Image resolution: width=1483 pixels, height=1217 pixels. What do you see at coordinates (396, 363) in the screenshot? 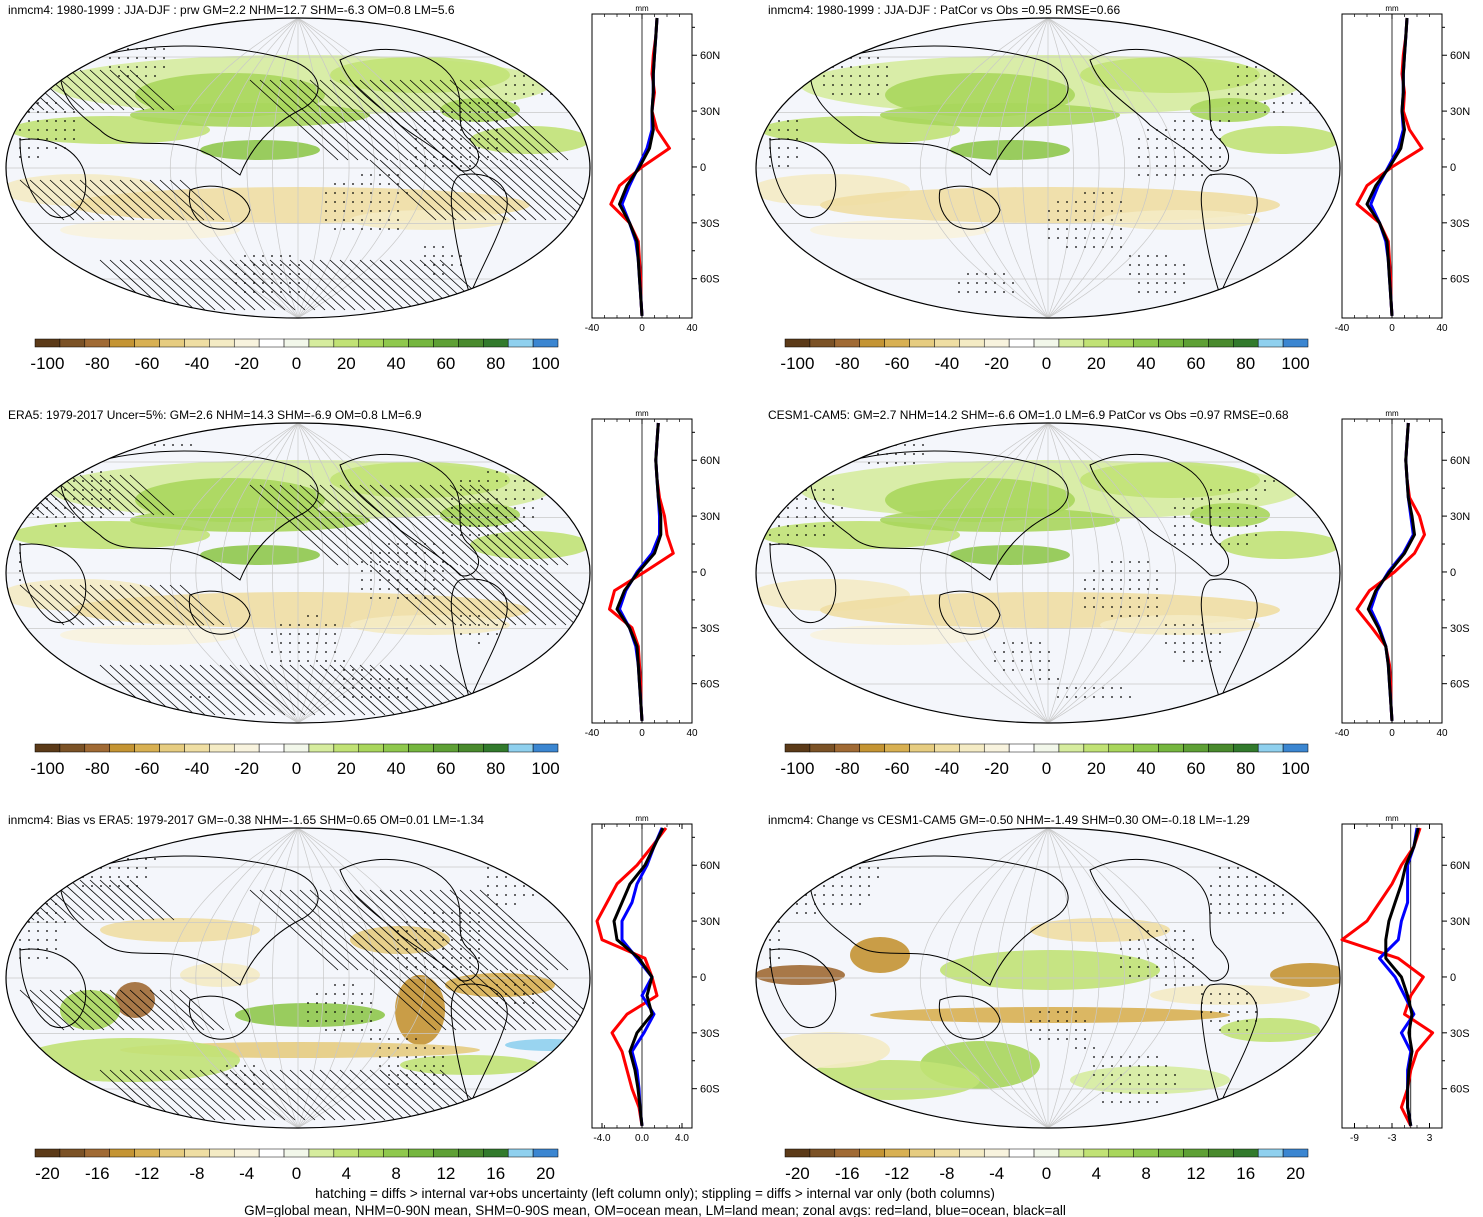
I see `colorbar-label: 40` at bounding box center [396, 363].